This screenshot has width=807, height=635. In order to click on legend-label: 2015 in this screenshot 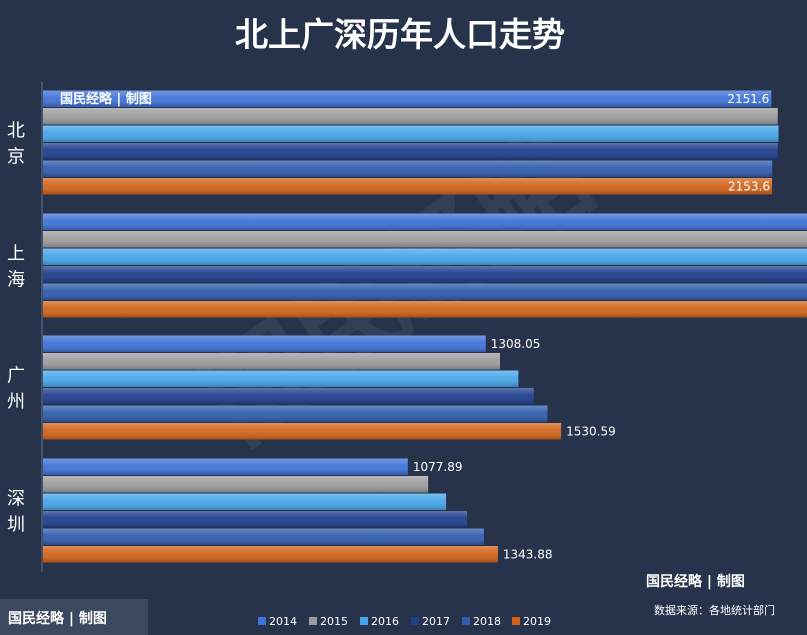, I will do `click(334, 621)`.